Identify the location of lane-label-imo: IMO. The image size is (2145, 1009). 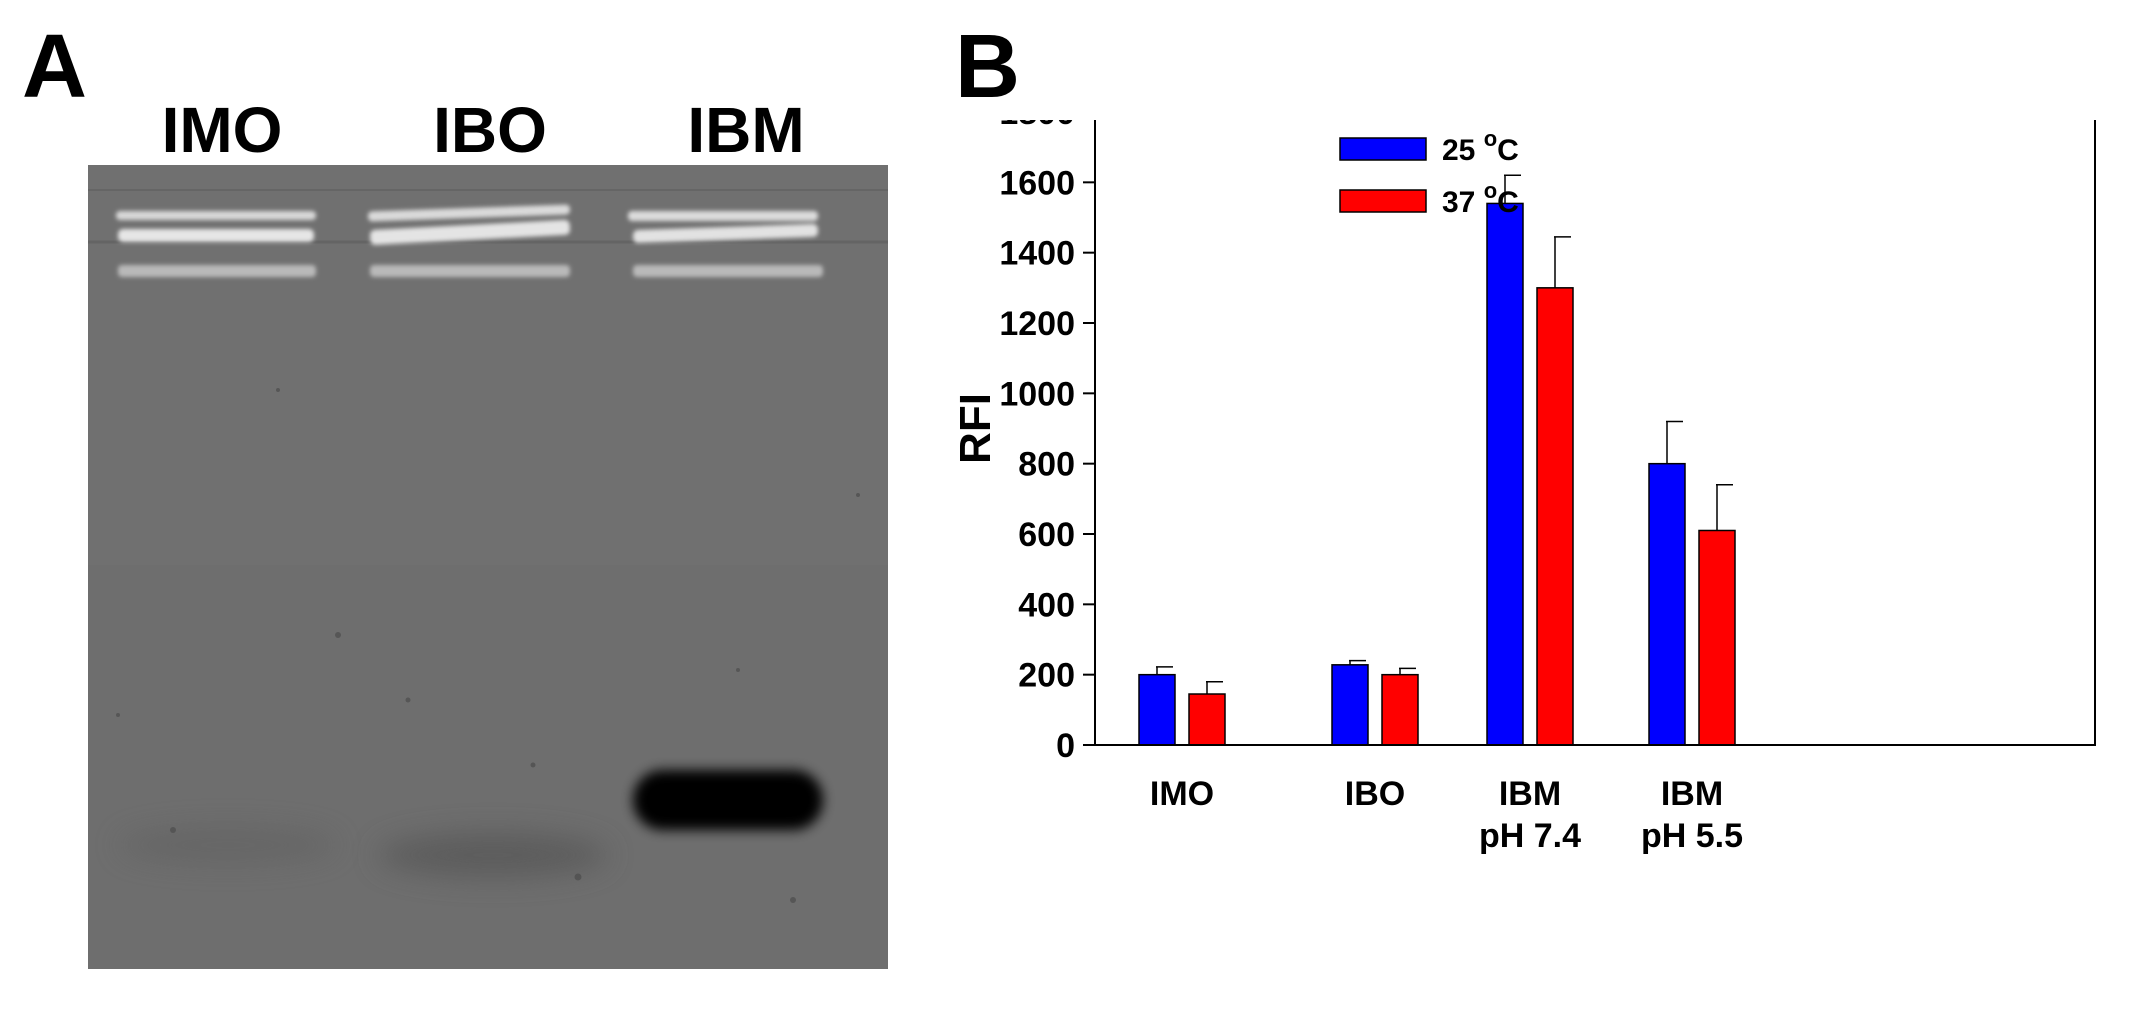
(222, 130).